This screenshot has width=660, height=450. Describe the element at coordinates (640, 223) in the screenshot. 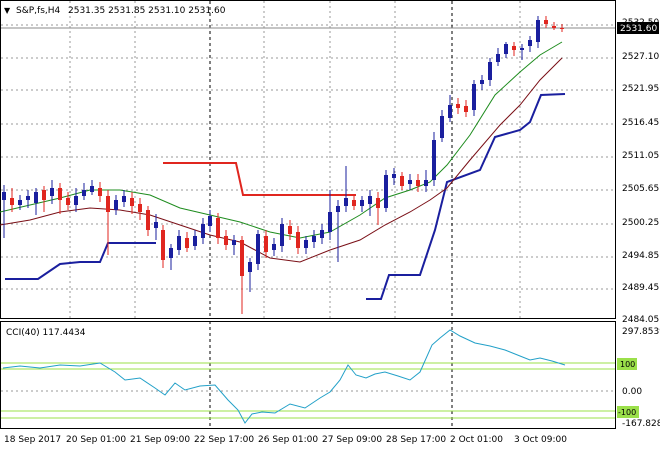

I see `price-tick: 2500.25` at that location.